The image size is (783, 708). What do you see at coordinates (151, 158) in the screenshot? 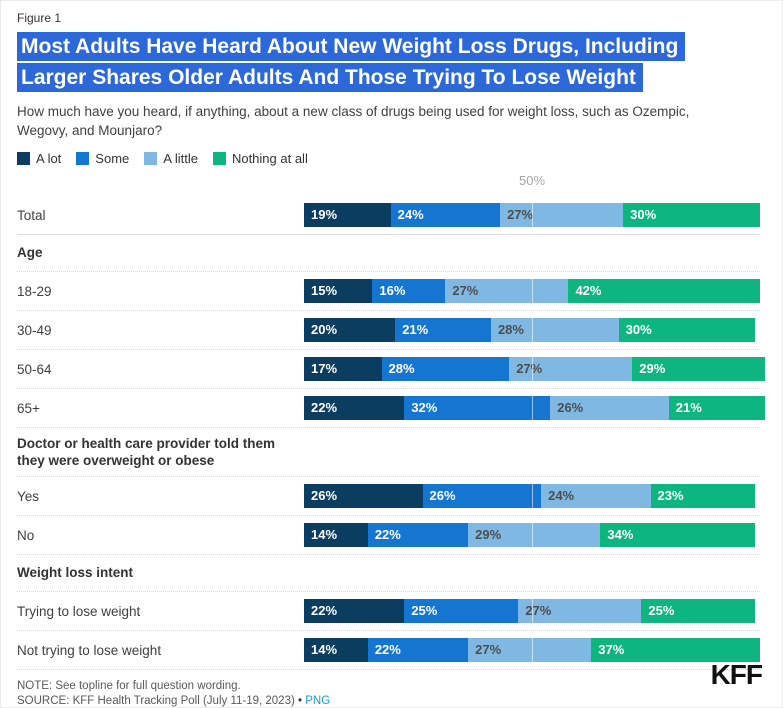
I see `legend-swatch-a-little` at bounding box center [151, 158].